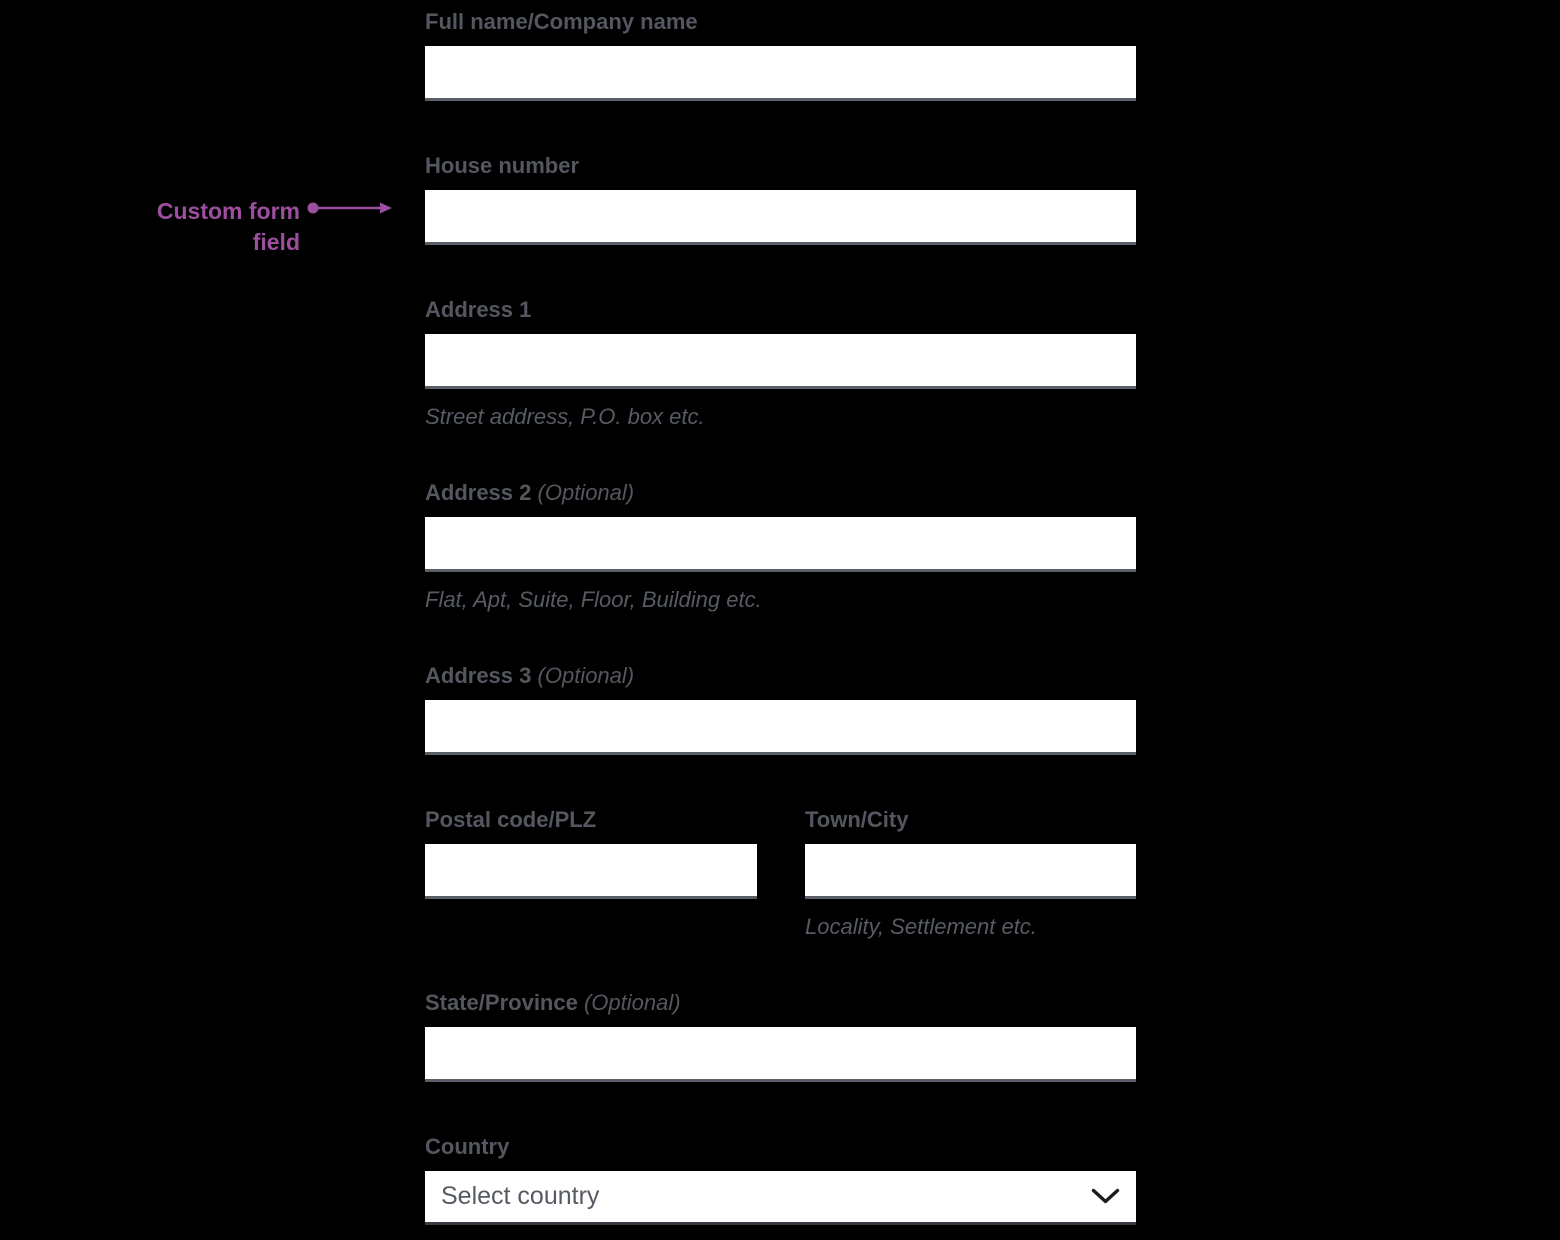 This screenshot has height=1240, width=1560. I want to click on town-city-hint: Locality, Settlement etc., so click(921, 926).